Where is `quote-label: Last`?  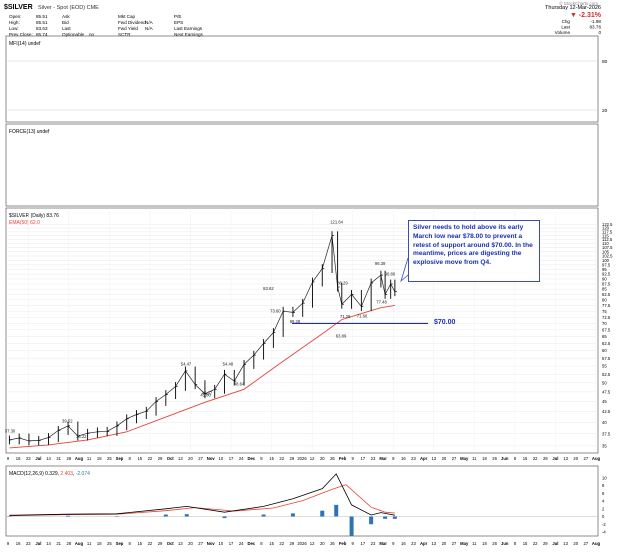
quote-label: Last is located at coordinates (66, 28).